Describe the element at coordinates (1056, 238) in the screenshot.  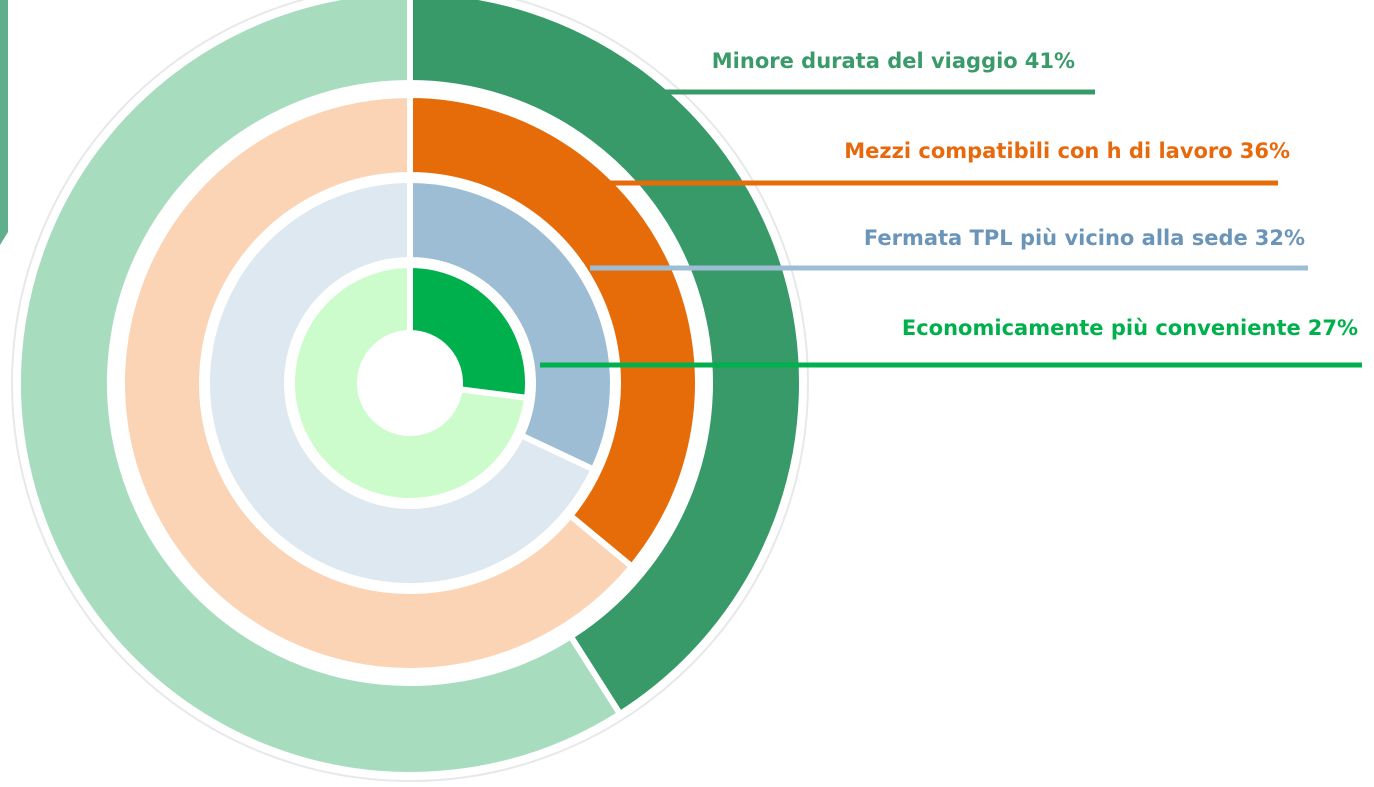
I see `category-name: Fermata TPL più vicino alla sede` at that location.